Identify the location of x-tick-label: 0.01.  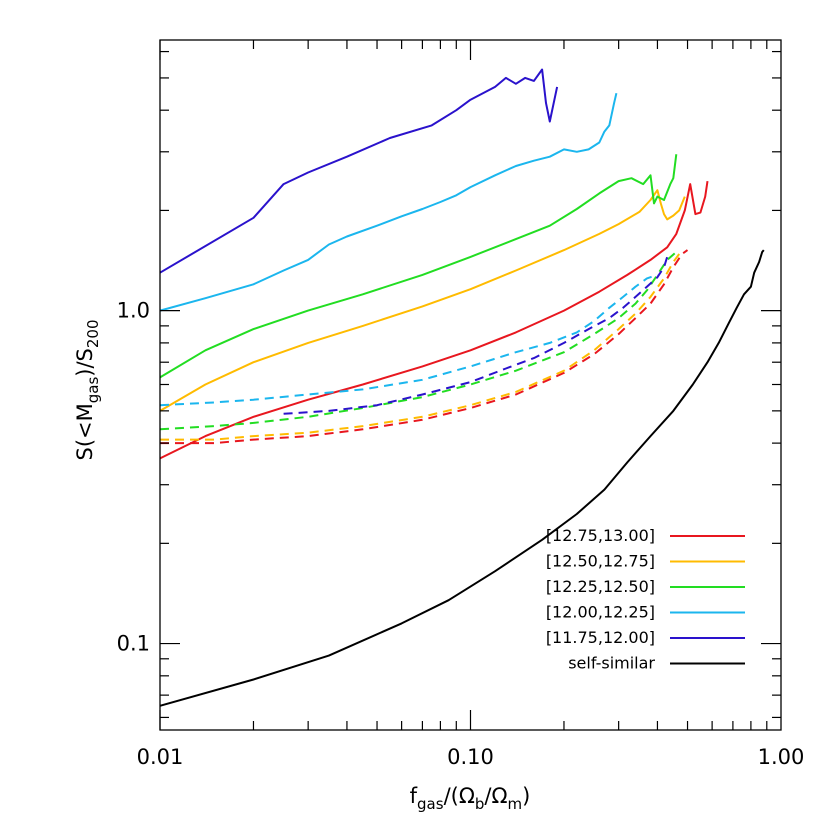
(160, 757).